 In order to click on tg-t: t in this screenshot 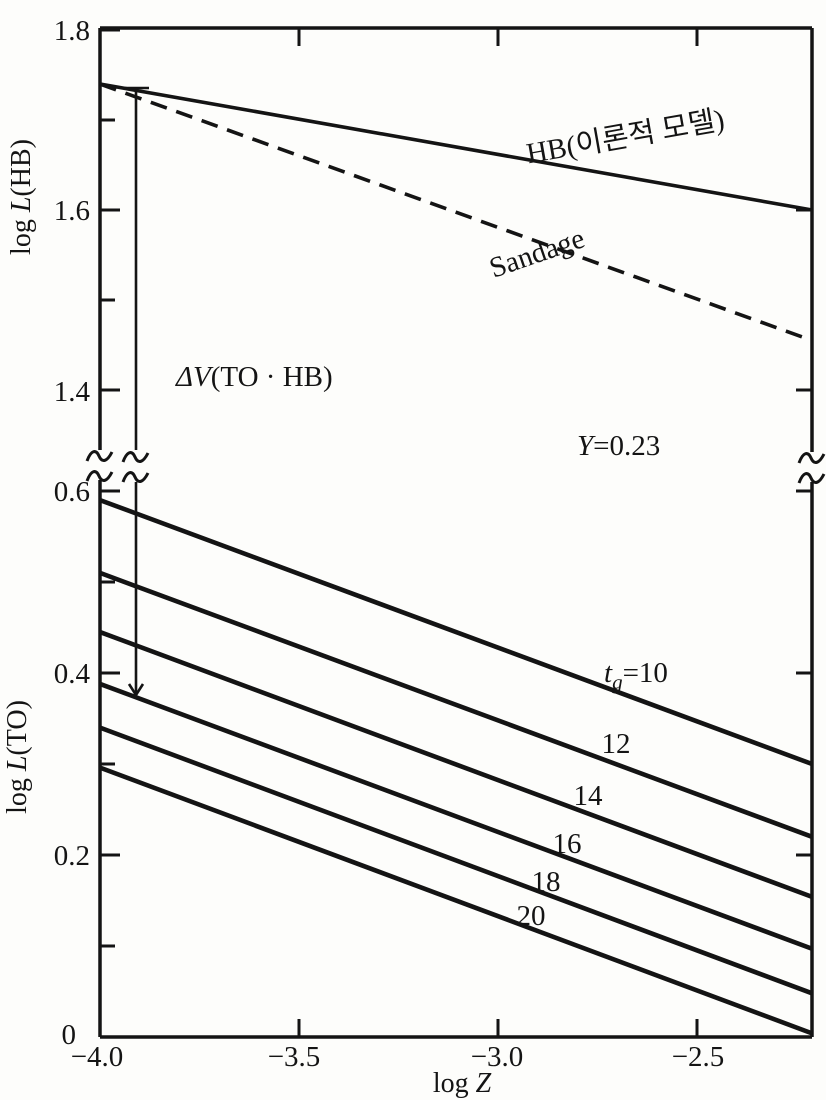, I will do `click(608, 673)`.